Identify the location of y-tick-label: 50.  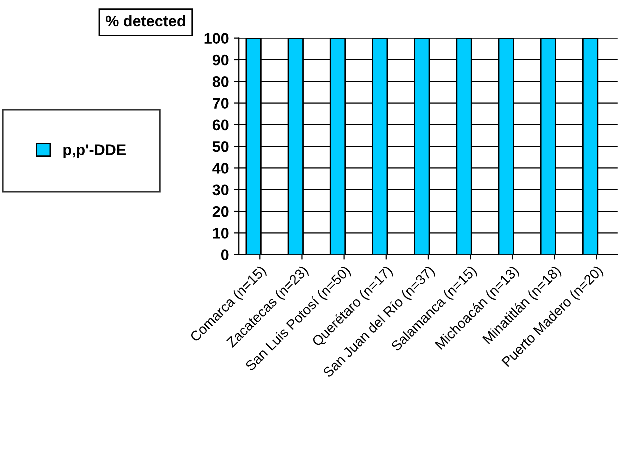
(220, 146).